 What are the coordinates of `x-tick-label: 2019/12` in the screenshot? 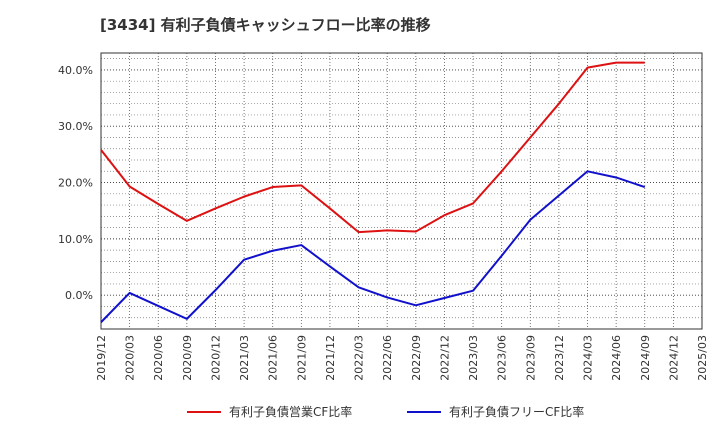 It's located at (101, 358).